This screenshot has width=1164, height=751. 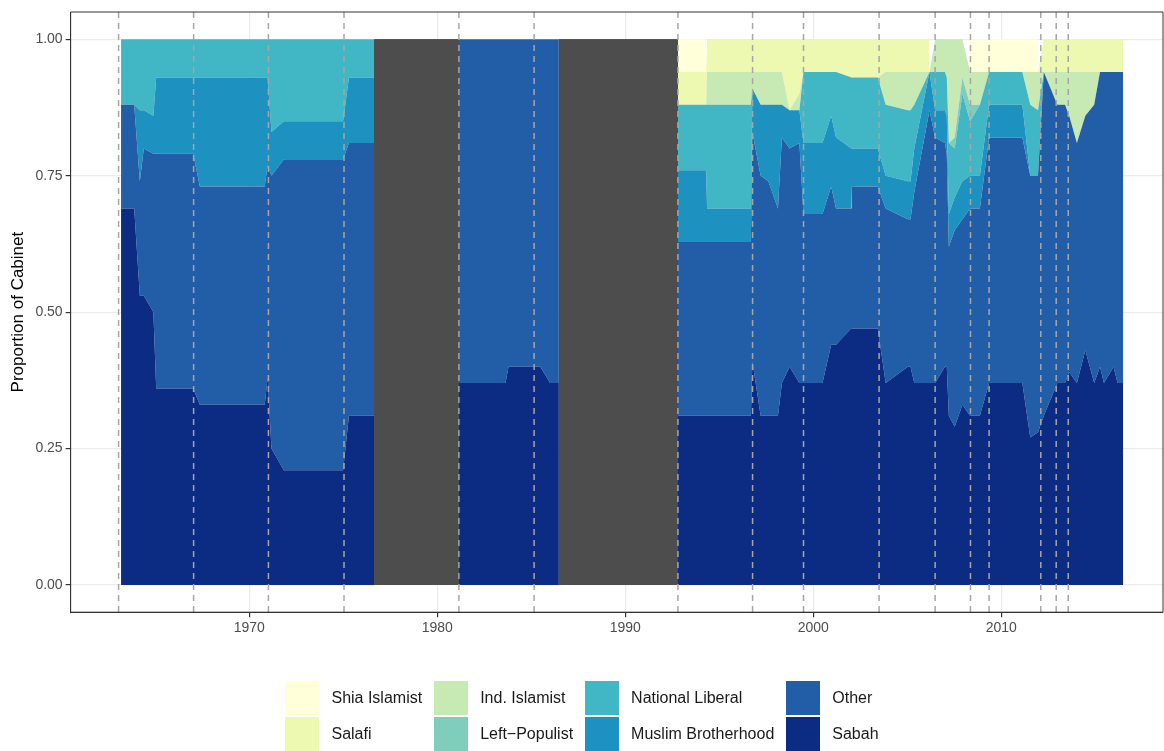 I want to click on y-tick-label: 1.00, so click(x=49, y=38).